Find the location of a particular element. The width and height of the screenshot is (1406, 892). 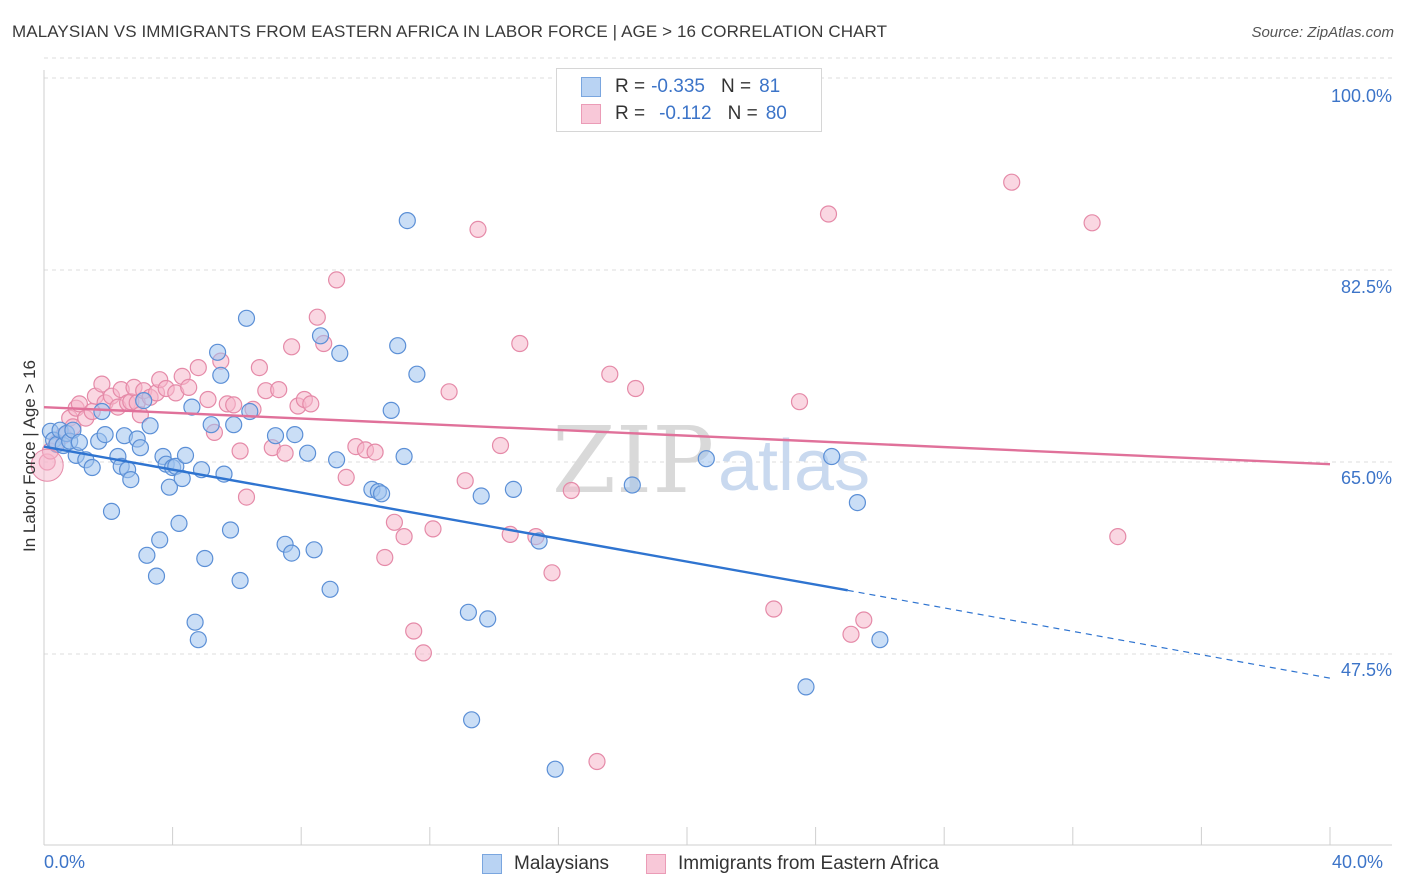

legend-n-value: 81 is located at coordinates (770, 86).